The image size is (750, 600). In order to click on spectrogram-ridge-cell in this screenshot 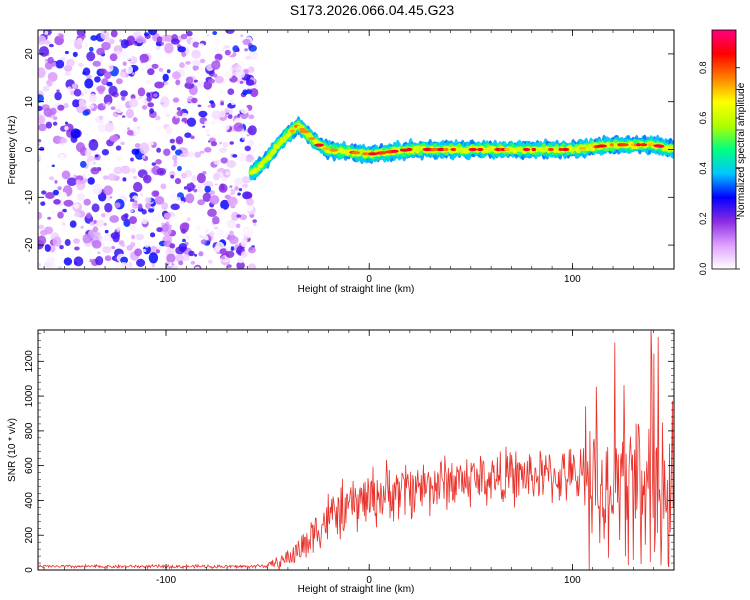, I will do `click(258, 169)`.